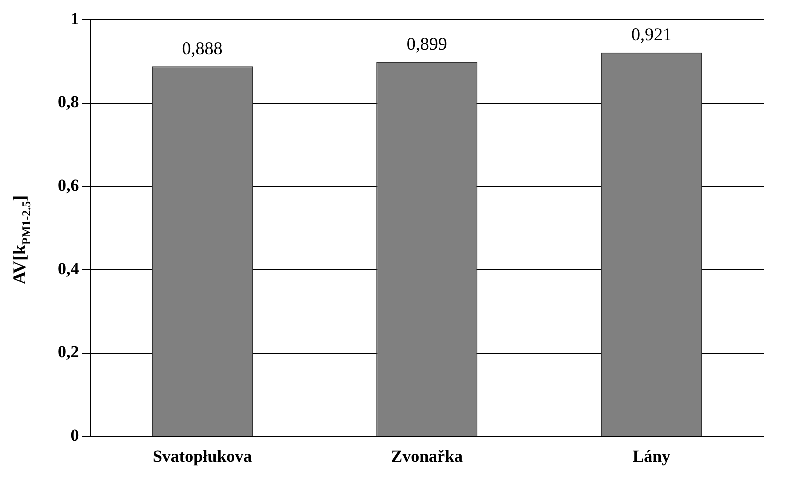  Describe the element at coordinates (69, 102) in the screenshot. I see `y-tick-label: 0,8` at that location.